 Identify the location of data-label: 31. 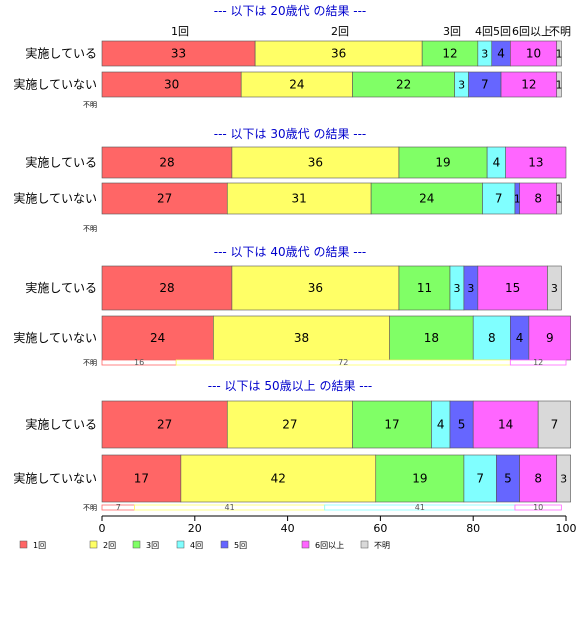
(299, 199).